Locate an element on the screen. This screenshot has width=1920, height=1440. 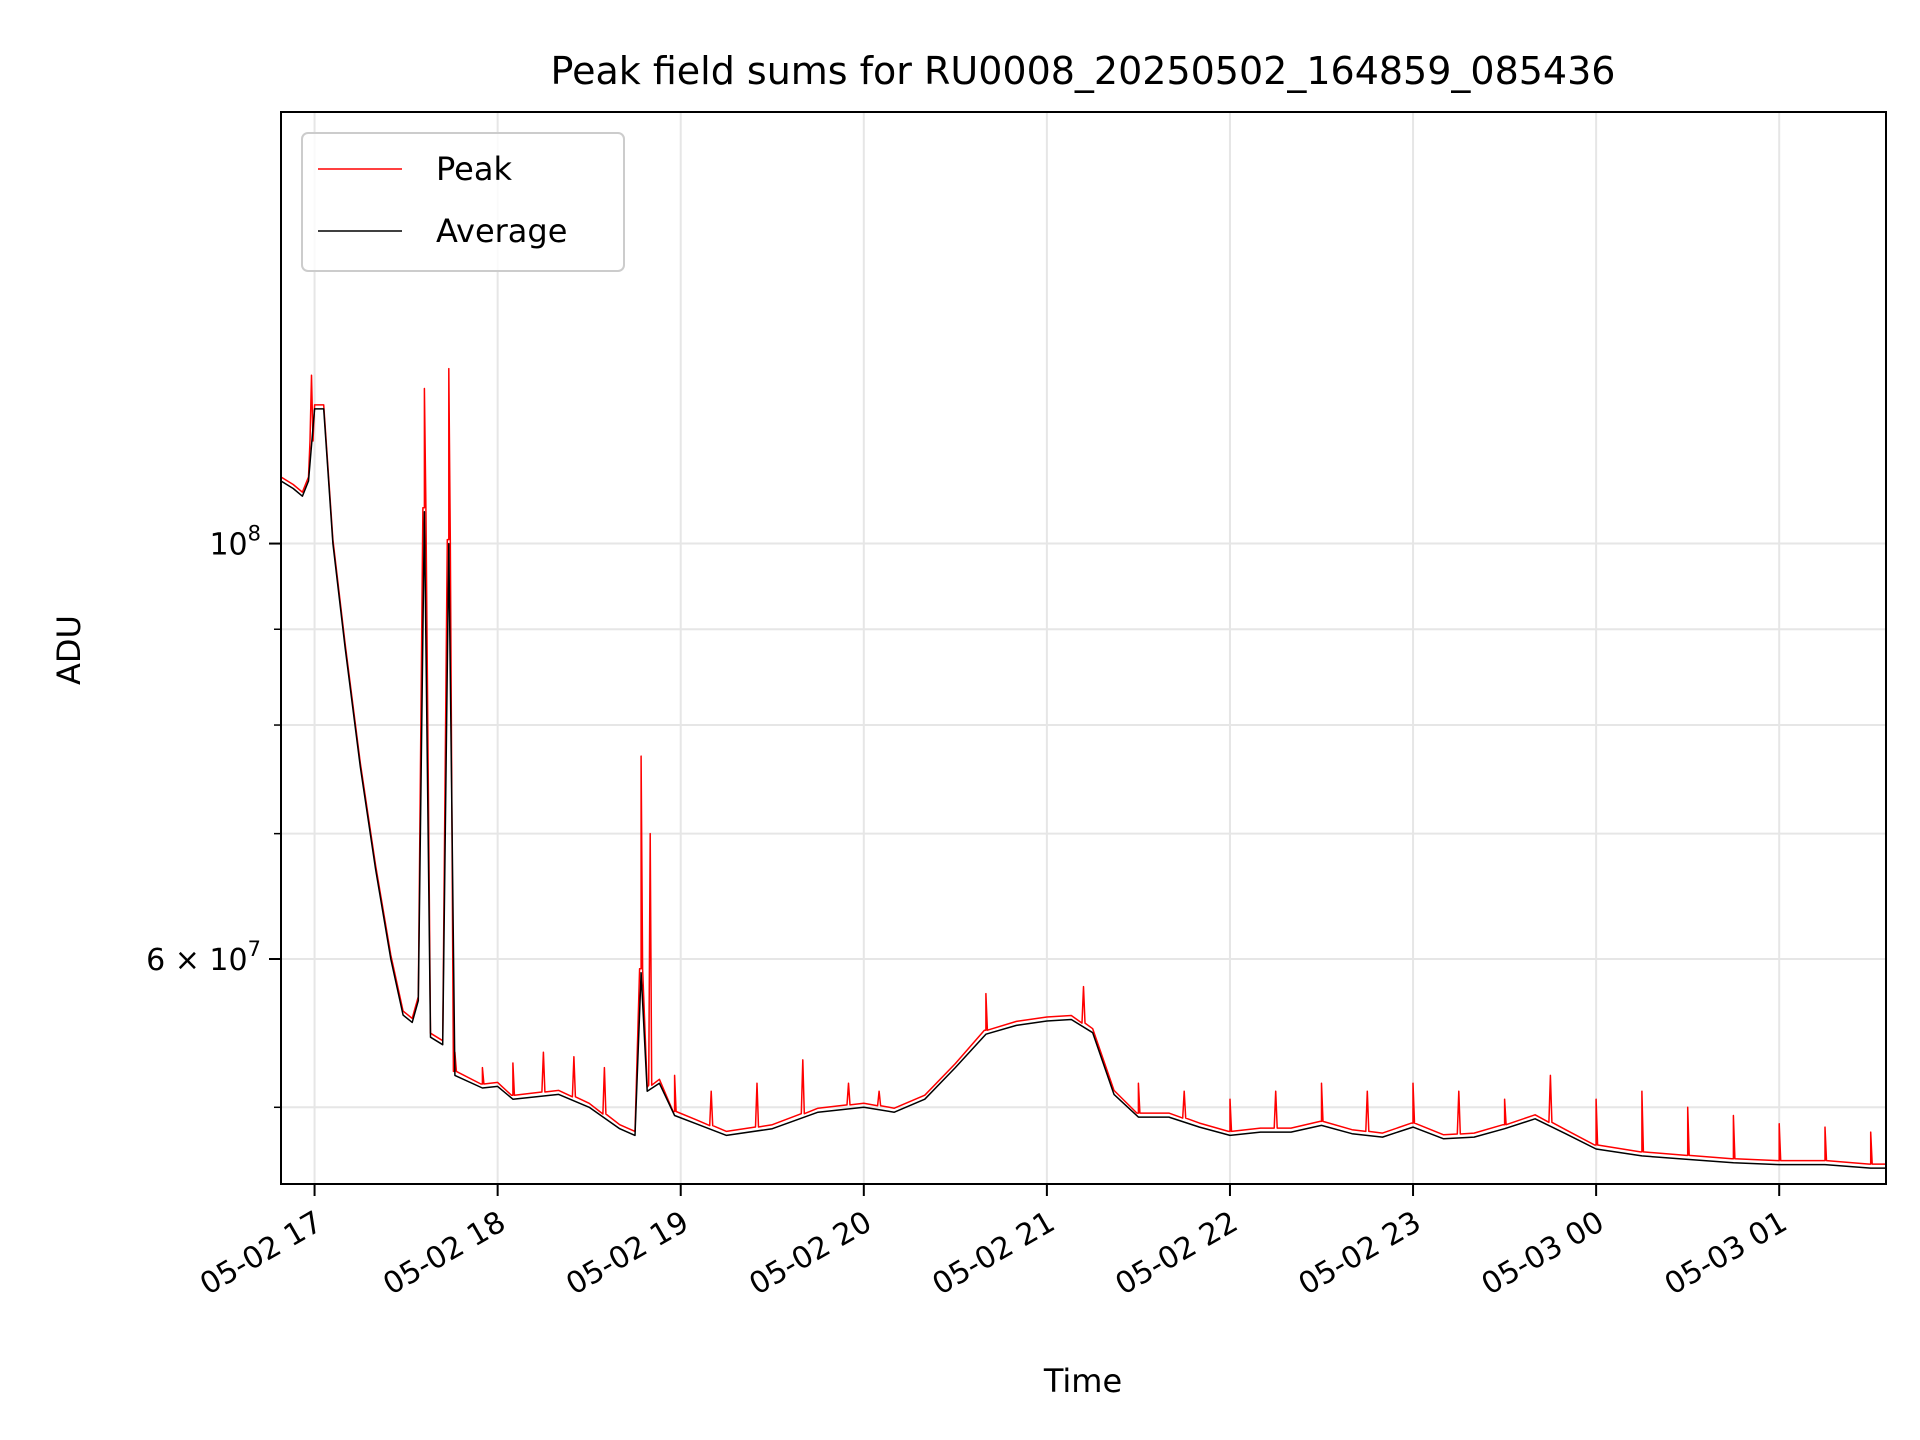
x-axis-title: Time is located at coordinates (1082, 1381).